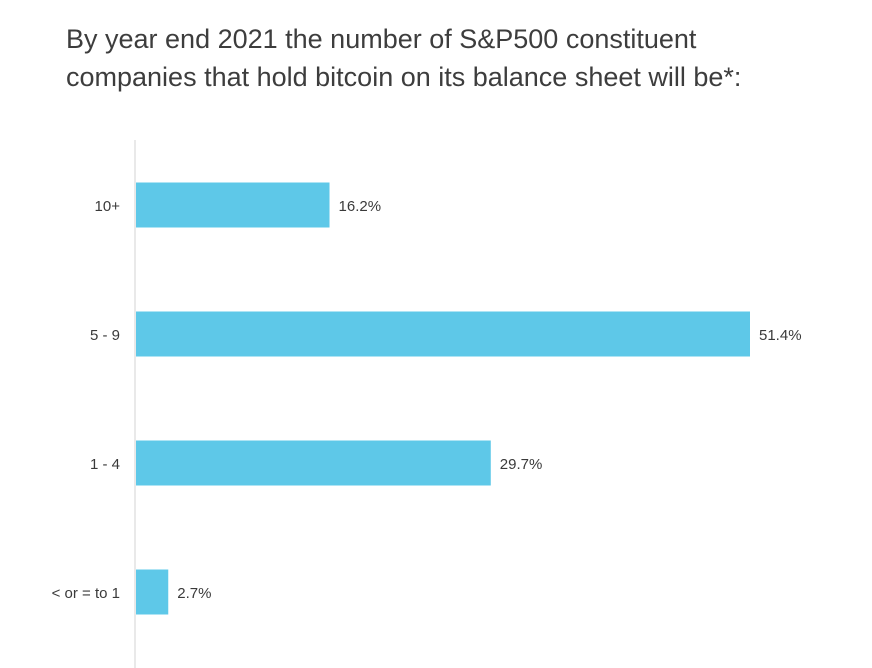  Describe the element at coordinates (86, 593) in the screenshot. I see `category-label-3: < or = to 1` at that location.